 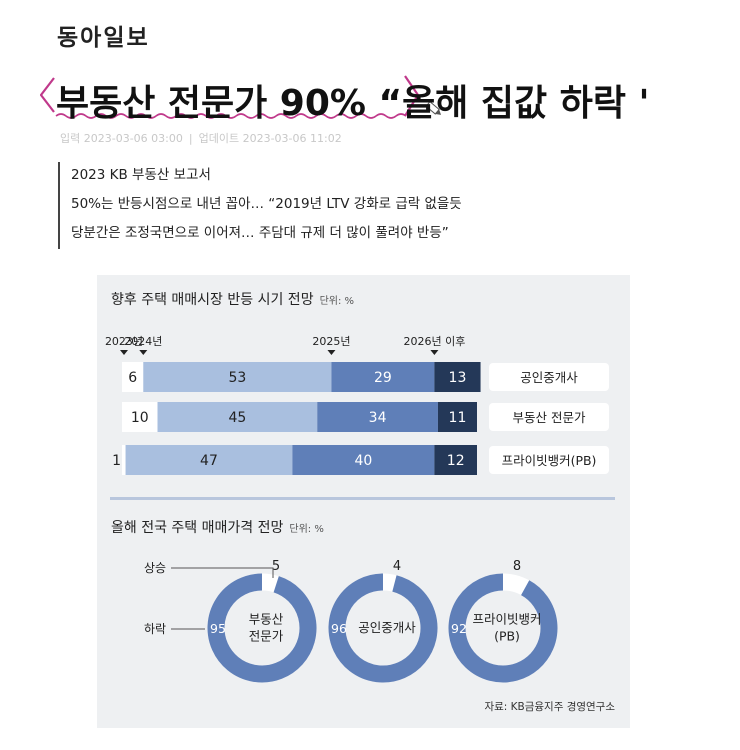 I want to click on donut-fall-value-1: 96, so click(x=339, y=628).